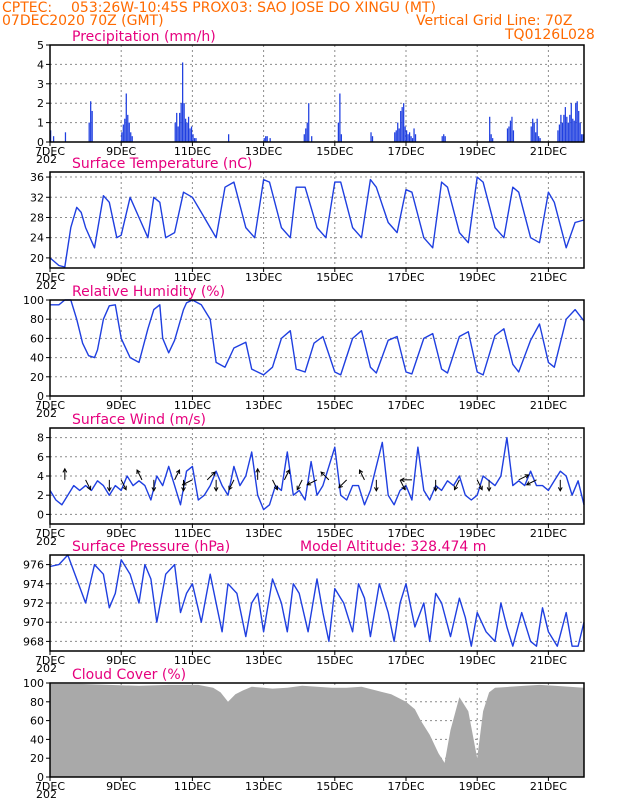  What do you see at coordinates (494, 21) in the screenshot?
I see `header-grid-note: Vertical Grid Line: 70Z` at bounding box center [494, 21].